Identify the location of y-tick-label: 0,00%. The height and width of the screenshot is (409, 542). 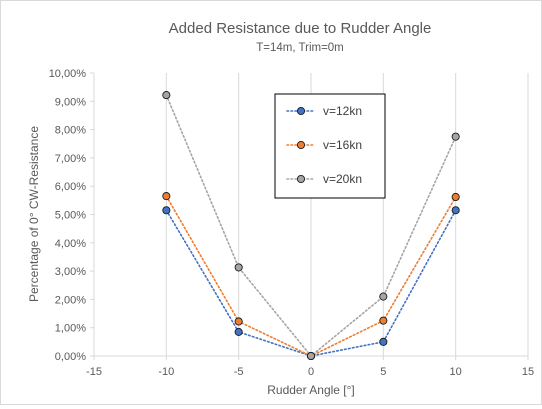
(70, 357).